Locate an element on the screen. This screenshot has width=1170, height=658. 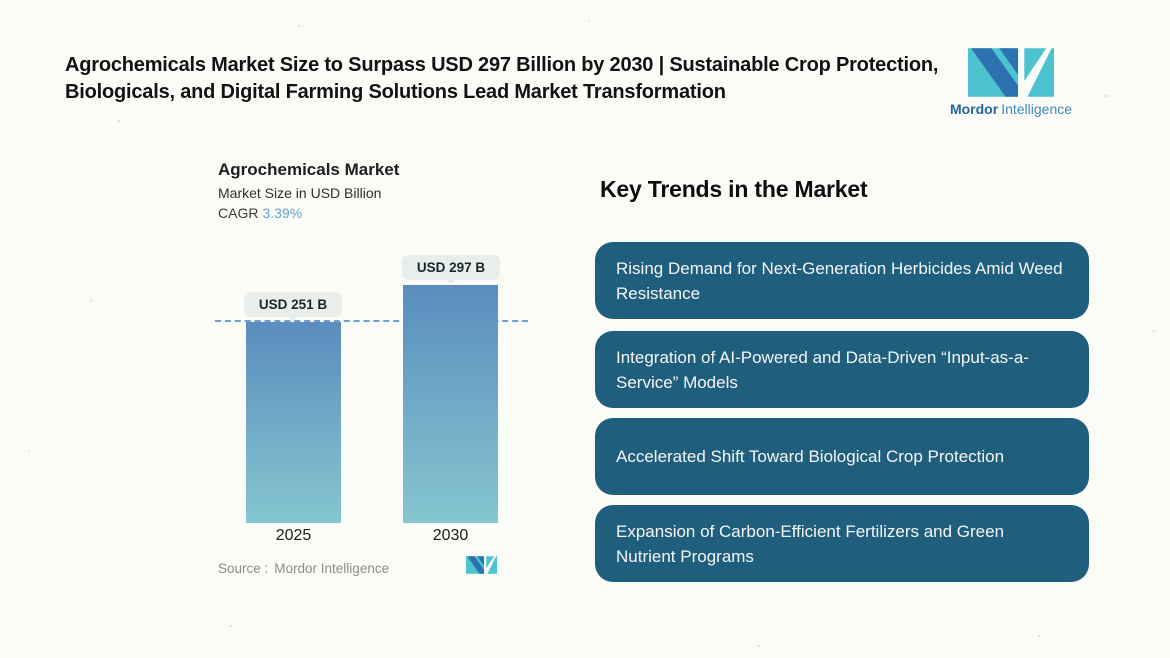
brand-logo: Mordor Intelligence is located at coordinates (1011, 82).